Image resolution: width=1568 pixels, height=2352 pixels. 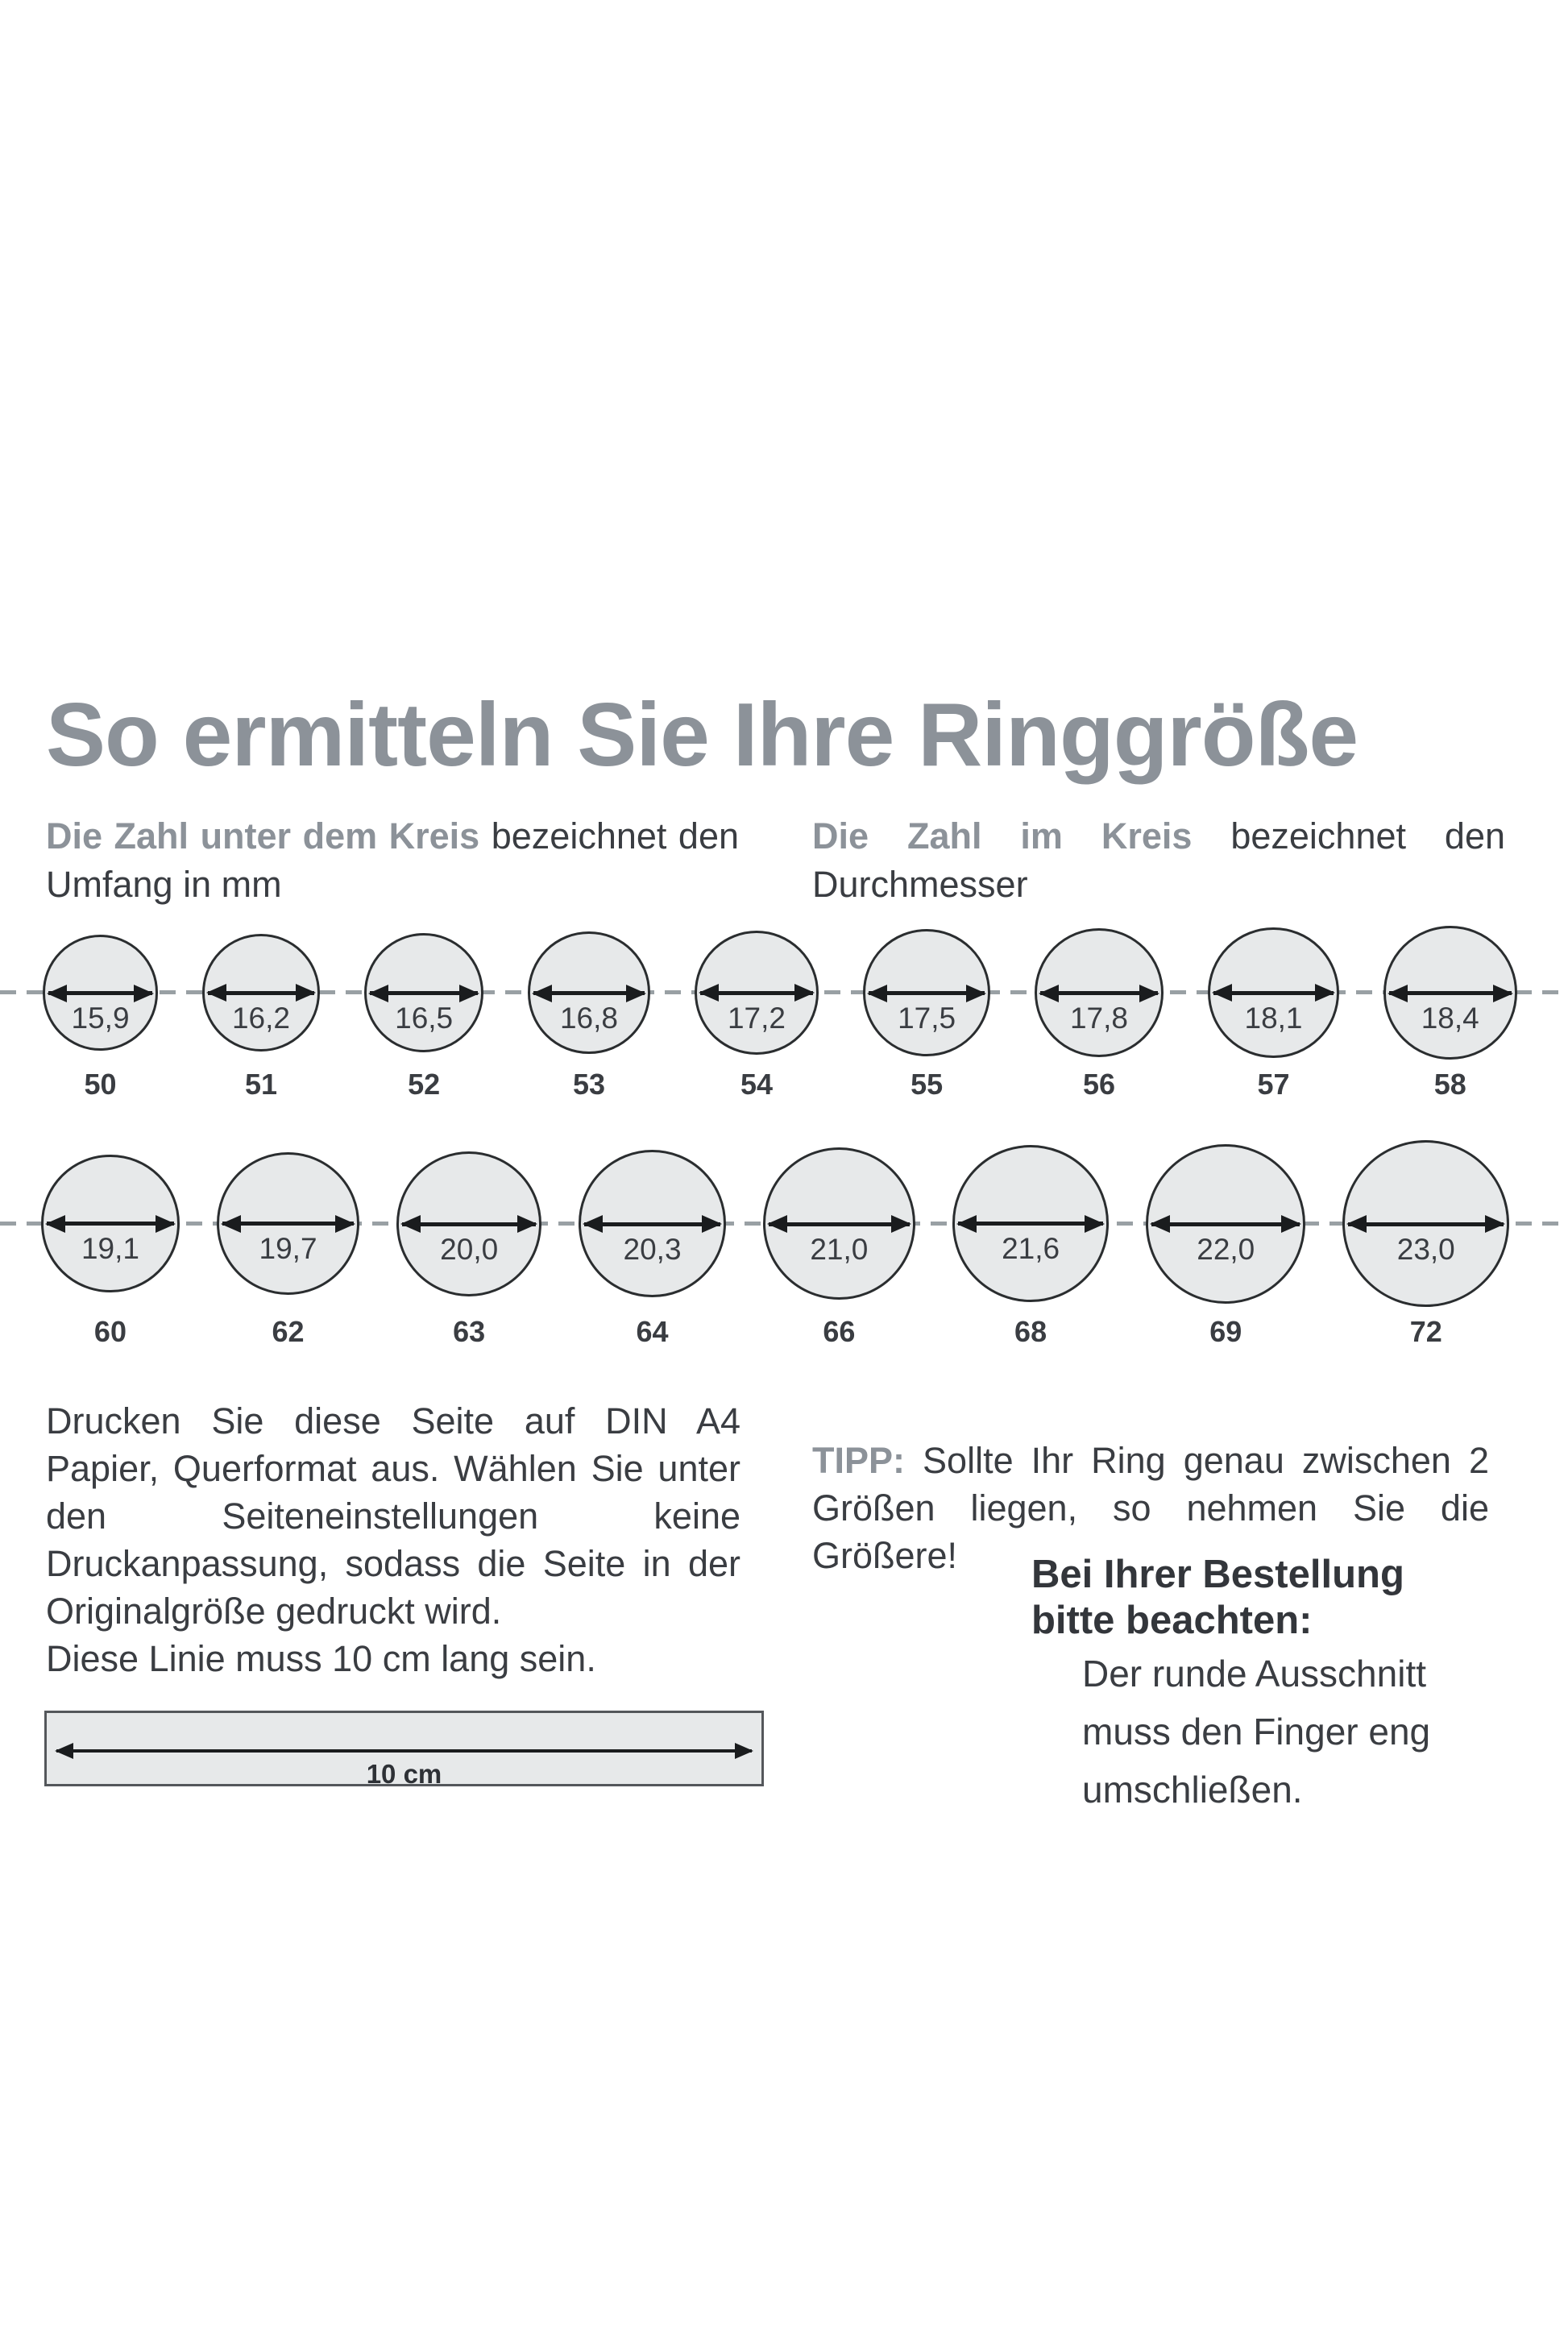 I want to click on ring-circle: 18,4, so click(x=1450, y=993).